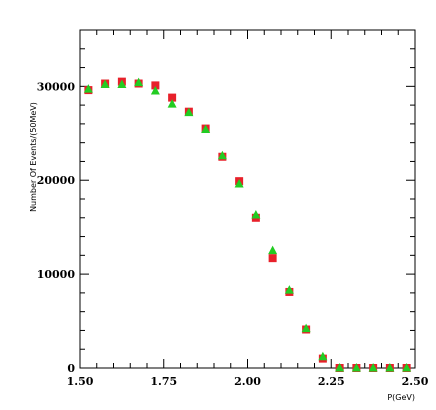 The height and width of the screenshot is (410, 436). What do you see at coordinates (33, 157) in the screenshot?
I see `y-axis-label: Number Of Events/(50MeV)` at bounding box center [33, 157].